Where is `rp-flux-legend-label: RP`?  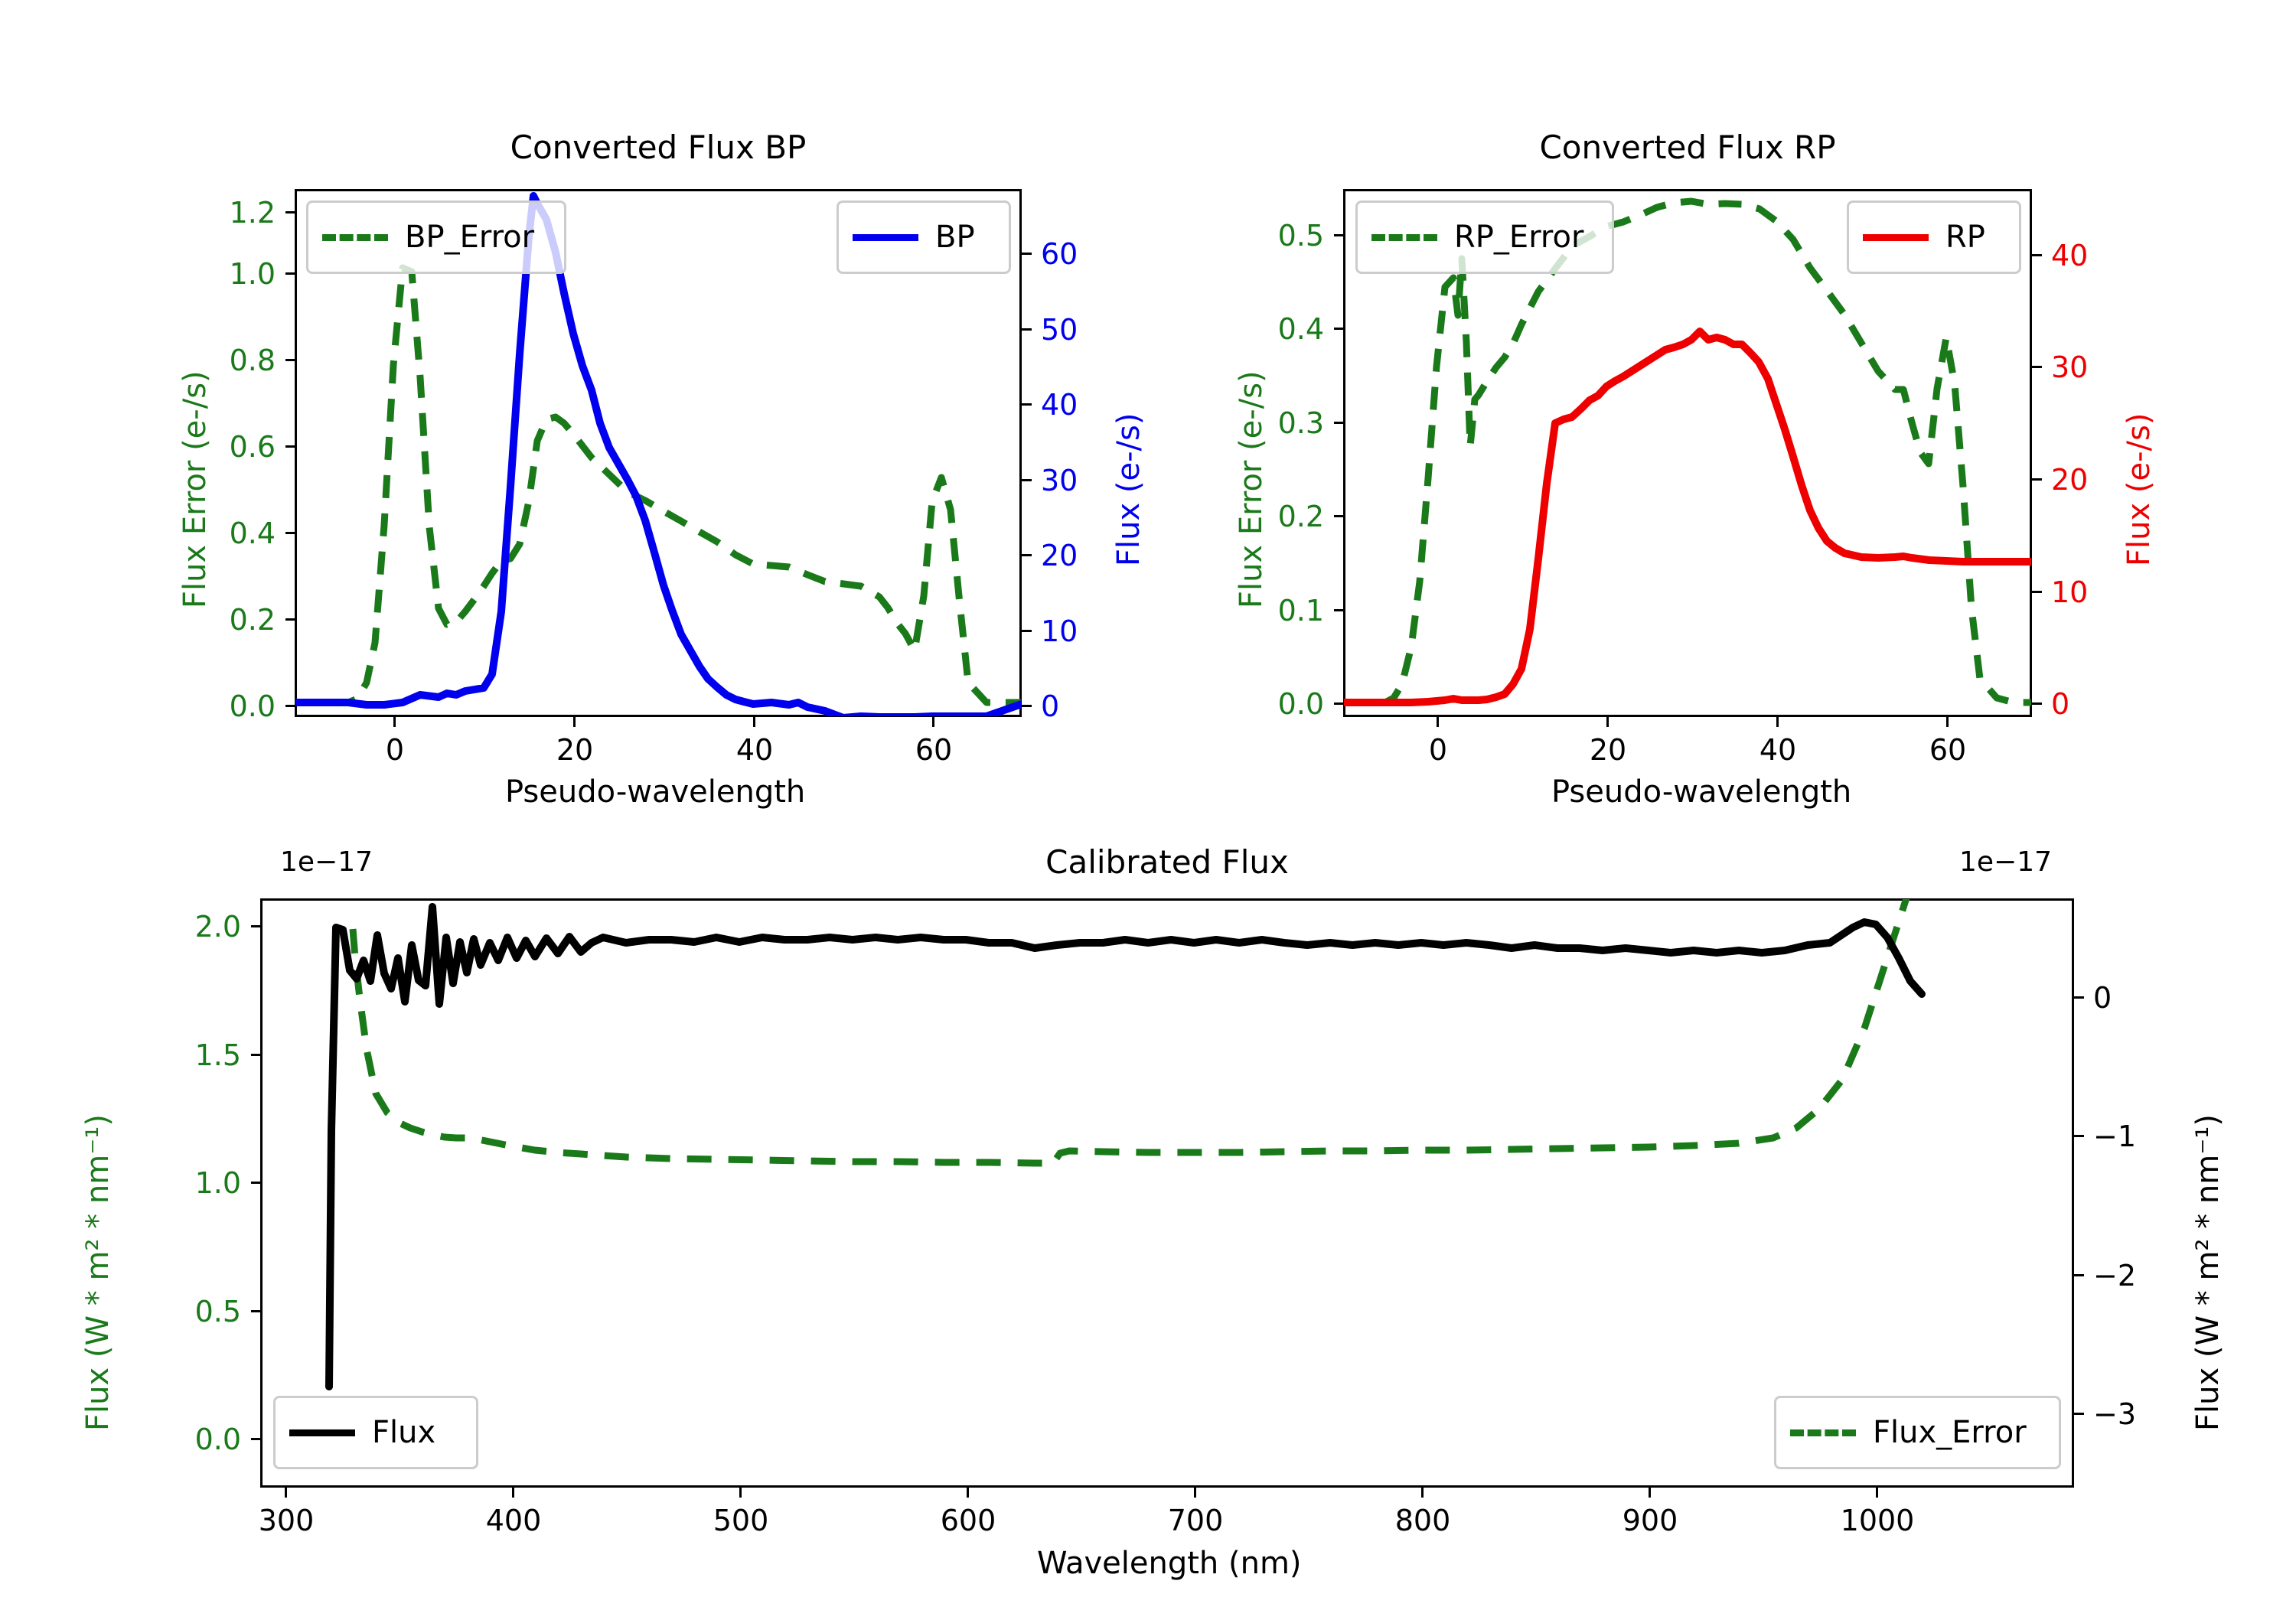 rp-flux-legend-label: RP is located at coordinates (1965, 237).